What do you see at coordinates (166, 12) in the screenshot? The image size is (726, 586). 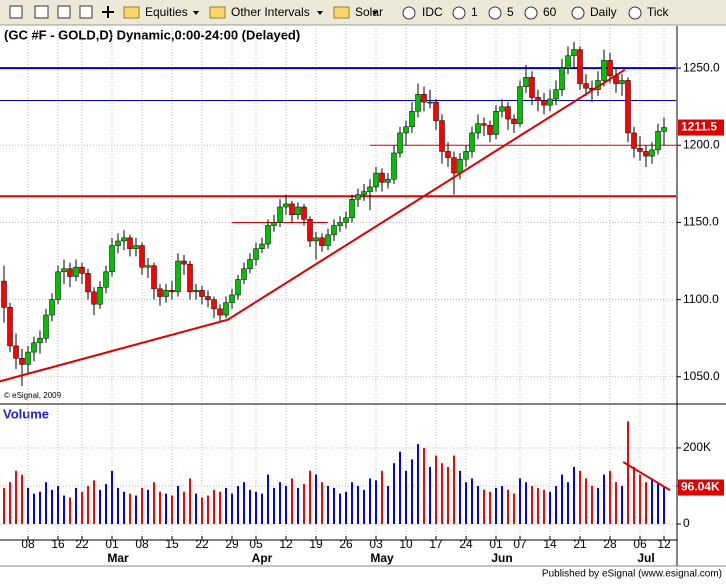 I see `toolbar-item: Equities` at bounding box center [166, 12].